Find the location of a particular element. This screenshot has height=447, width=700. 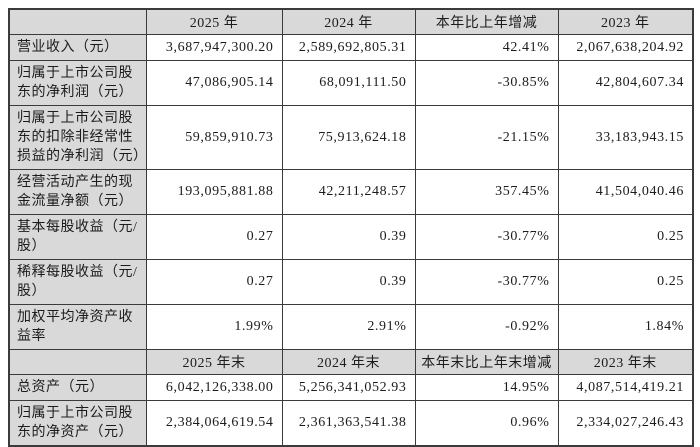

row-label-cell: 经营活动产生的现金流量净额（元） is located at coordinates (77, 192).